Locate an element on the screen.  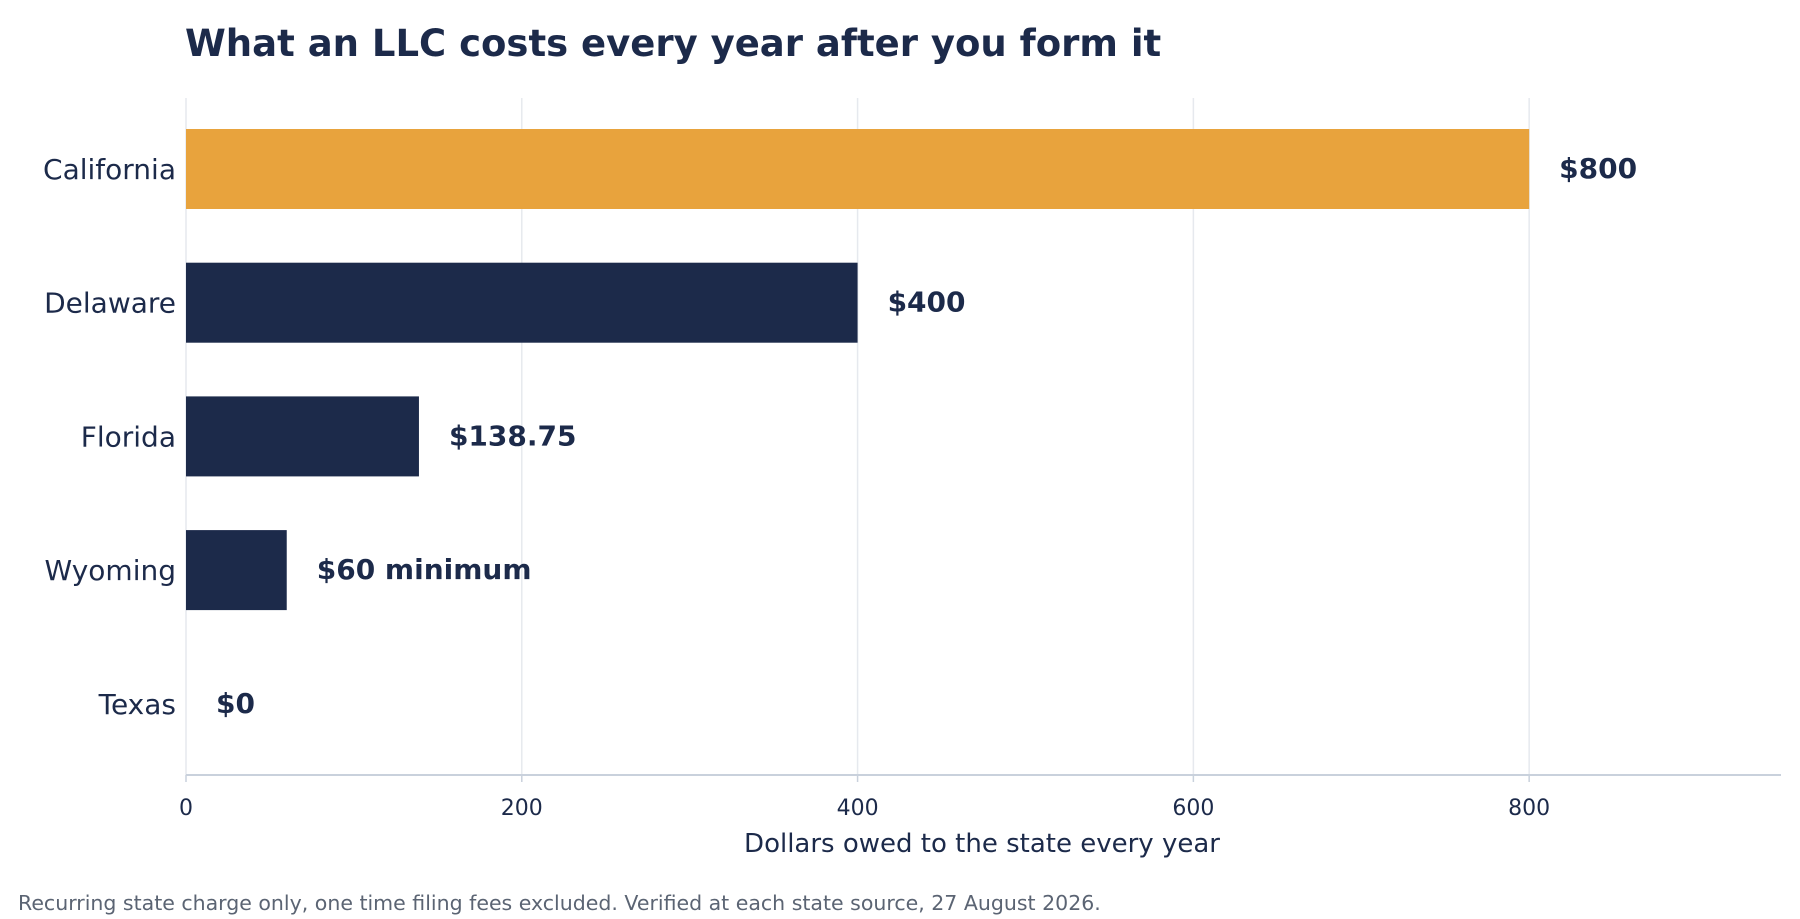
bar-california is located at coordinates (858, 169).